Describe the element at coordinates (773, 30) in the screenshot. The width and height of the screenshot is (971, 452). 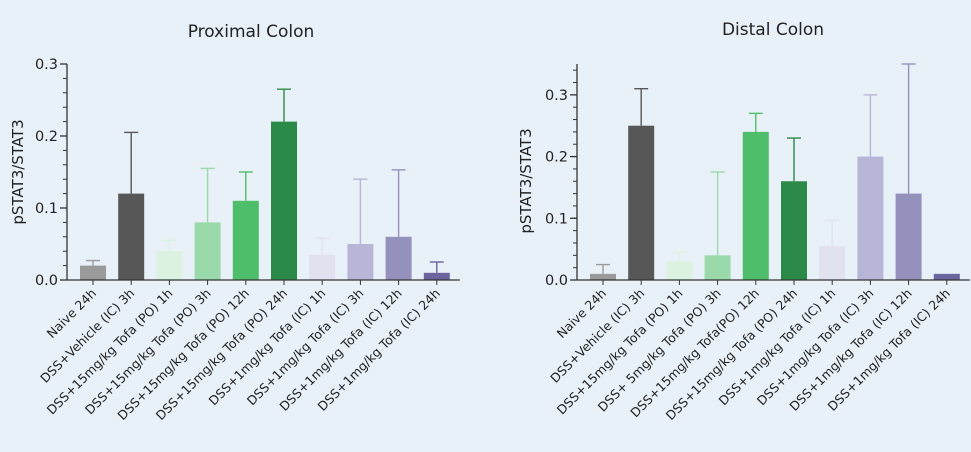
I see `chart-title: Distal Colon` at that location.